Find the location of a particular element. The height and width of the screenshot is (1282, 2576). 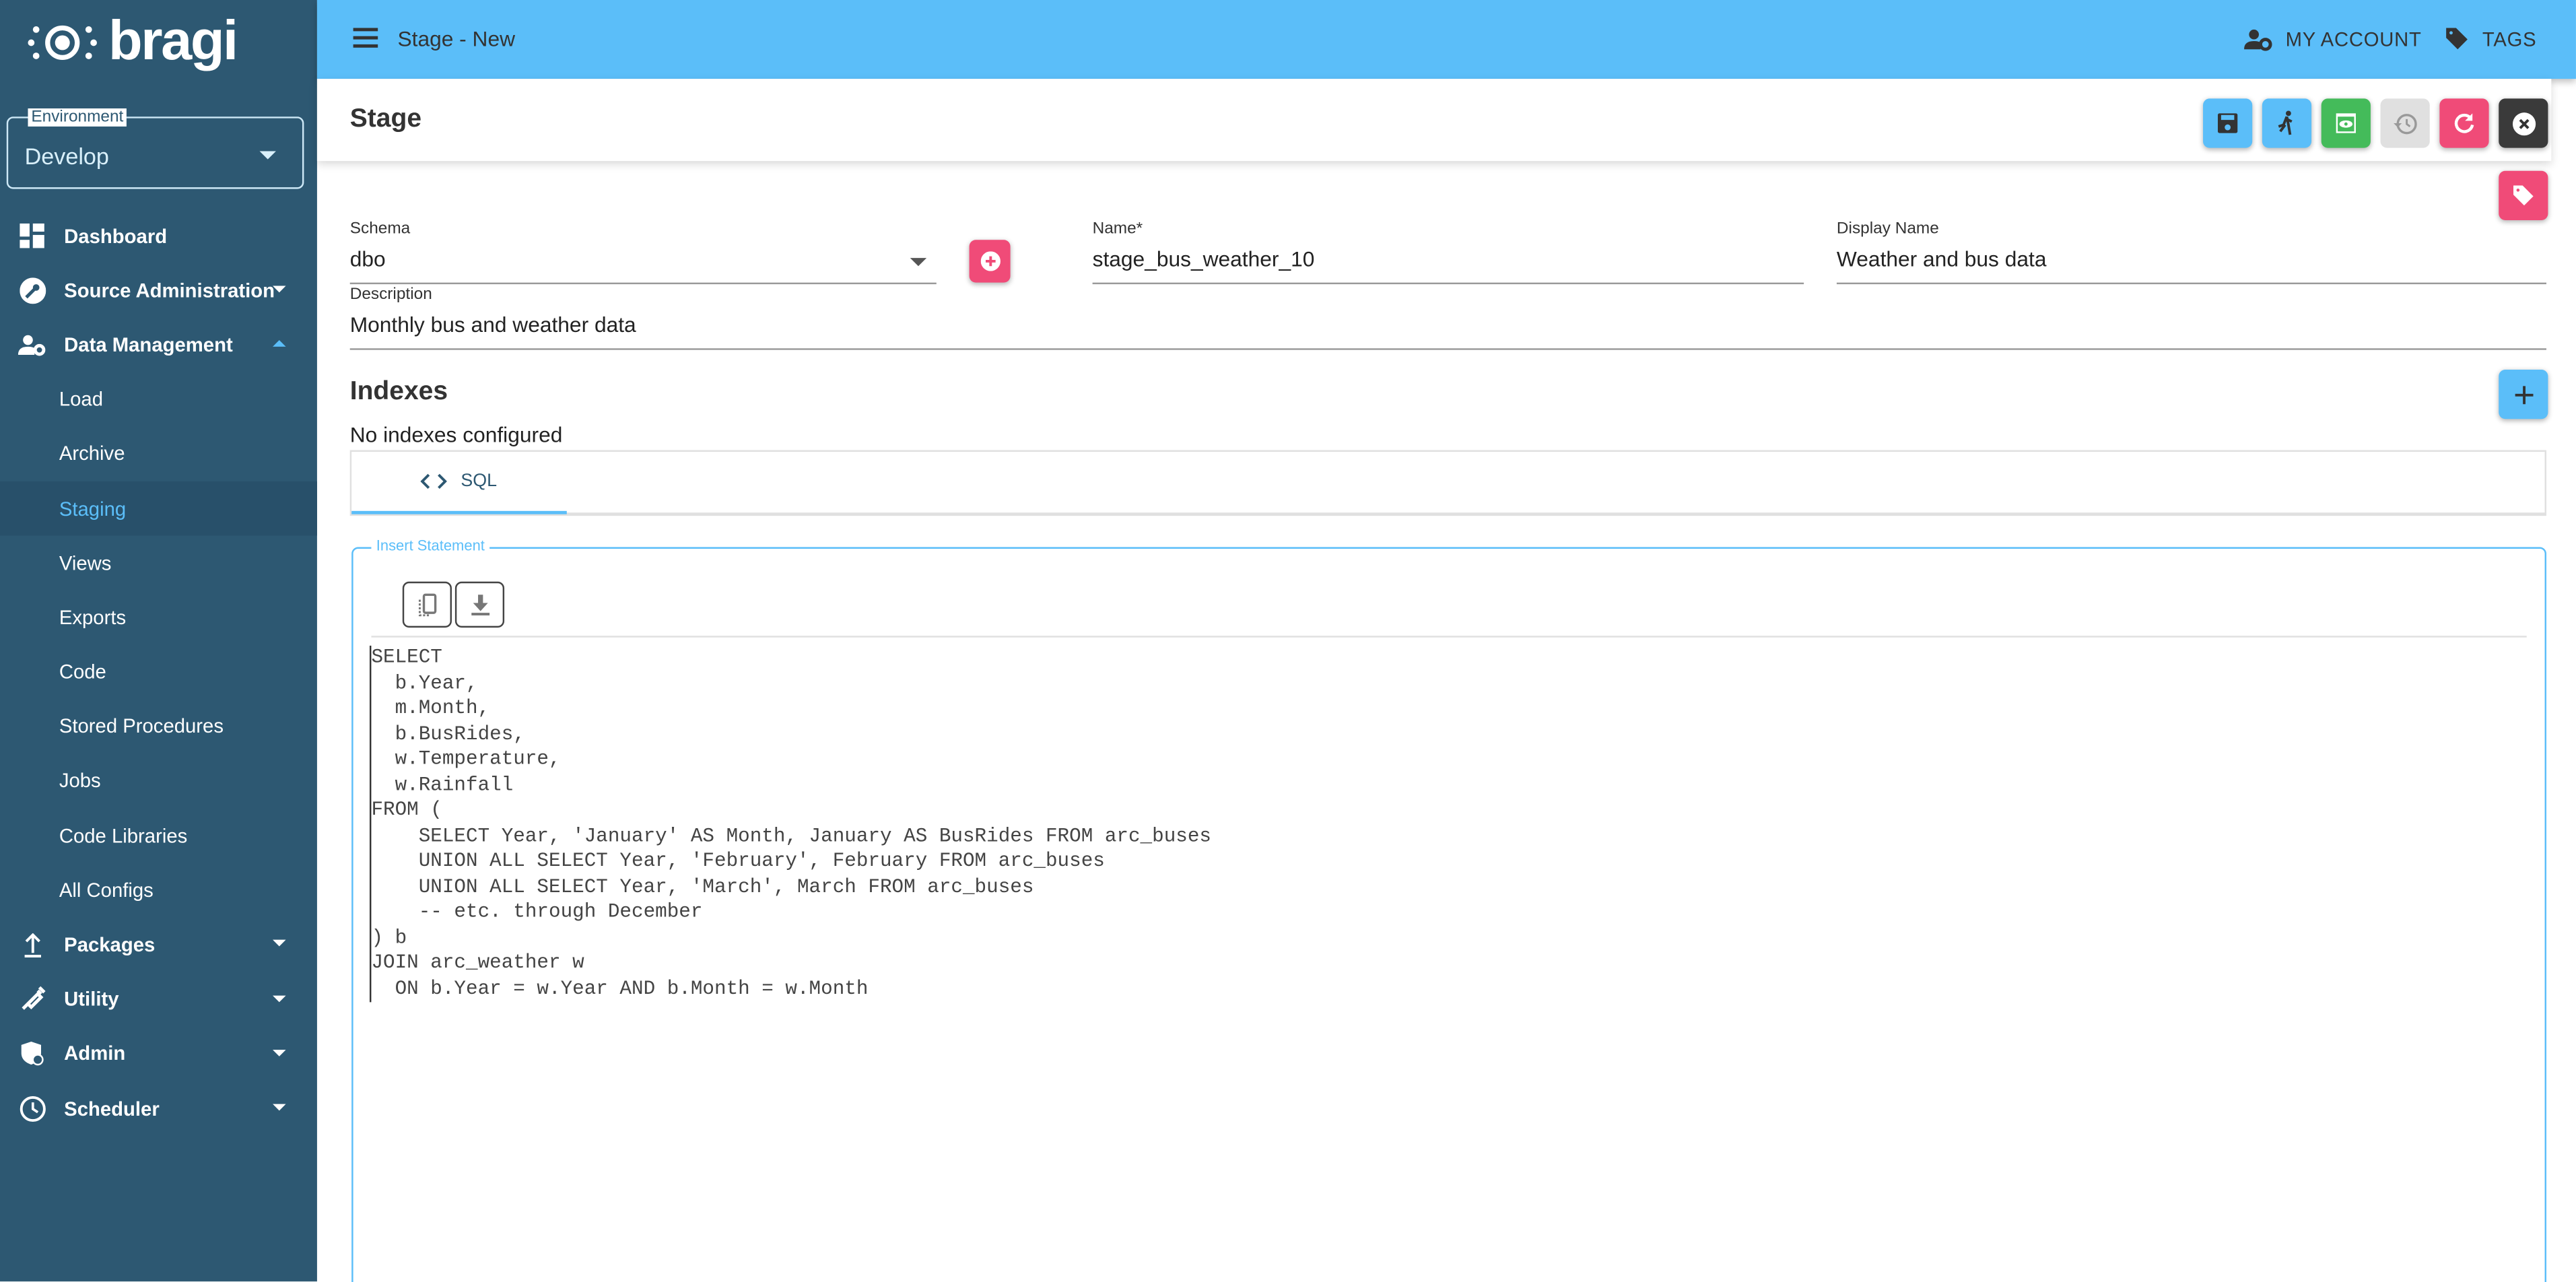

chevron-up-icon is located at coordinates (279, 344).